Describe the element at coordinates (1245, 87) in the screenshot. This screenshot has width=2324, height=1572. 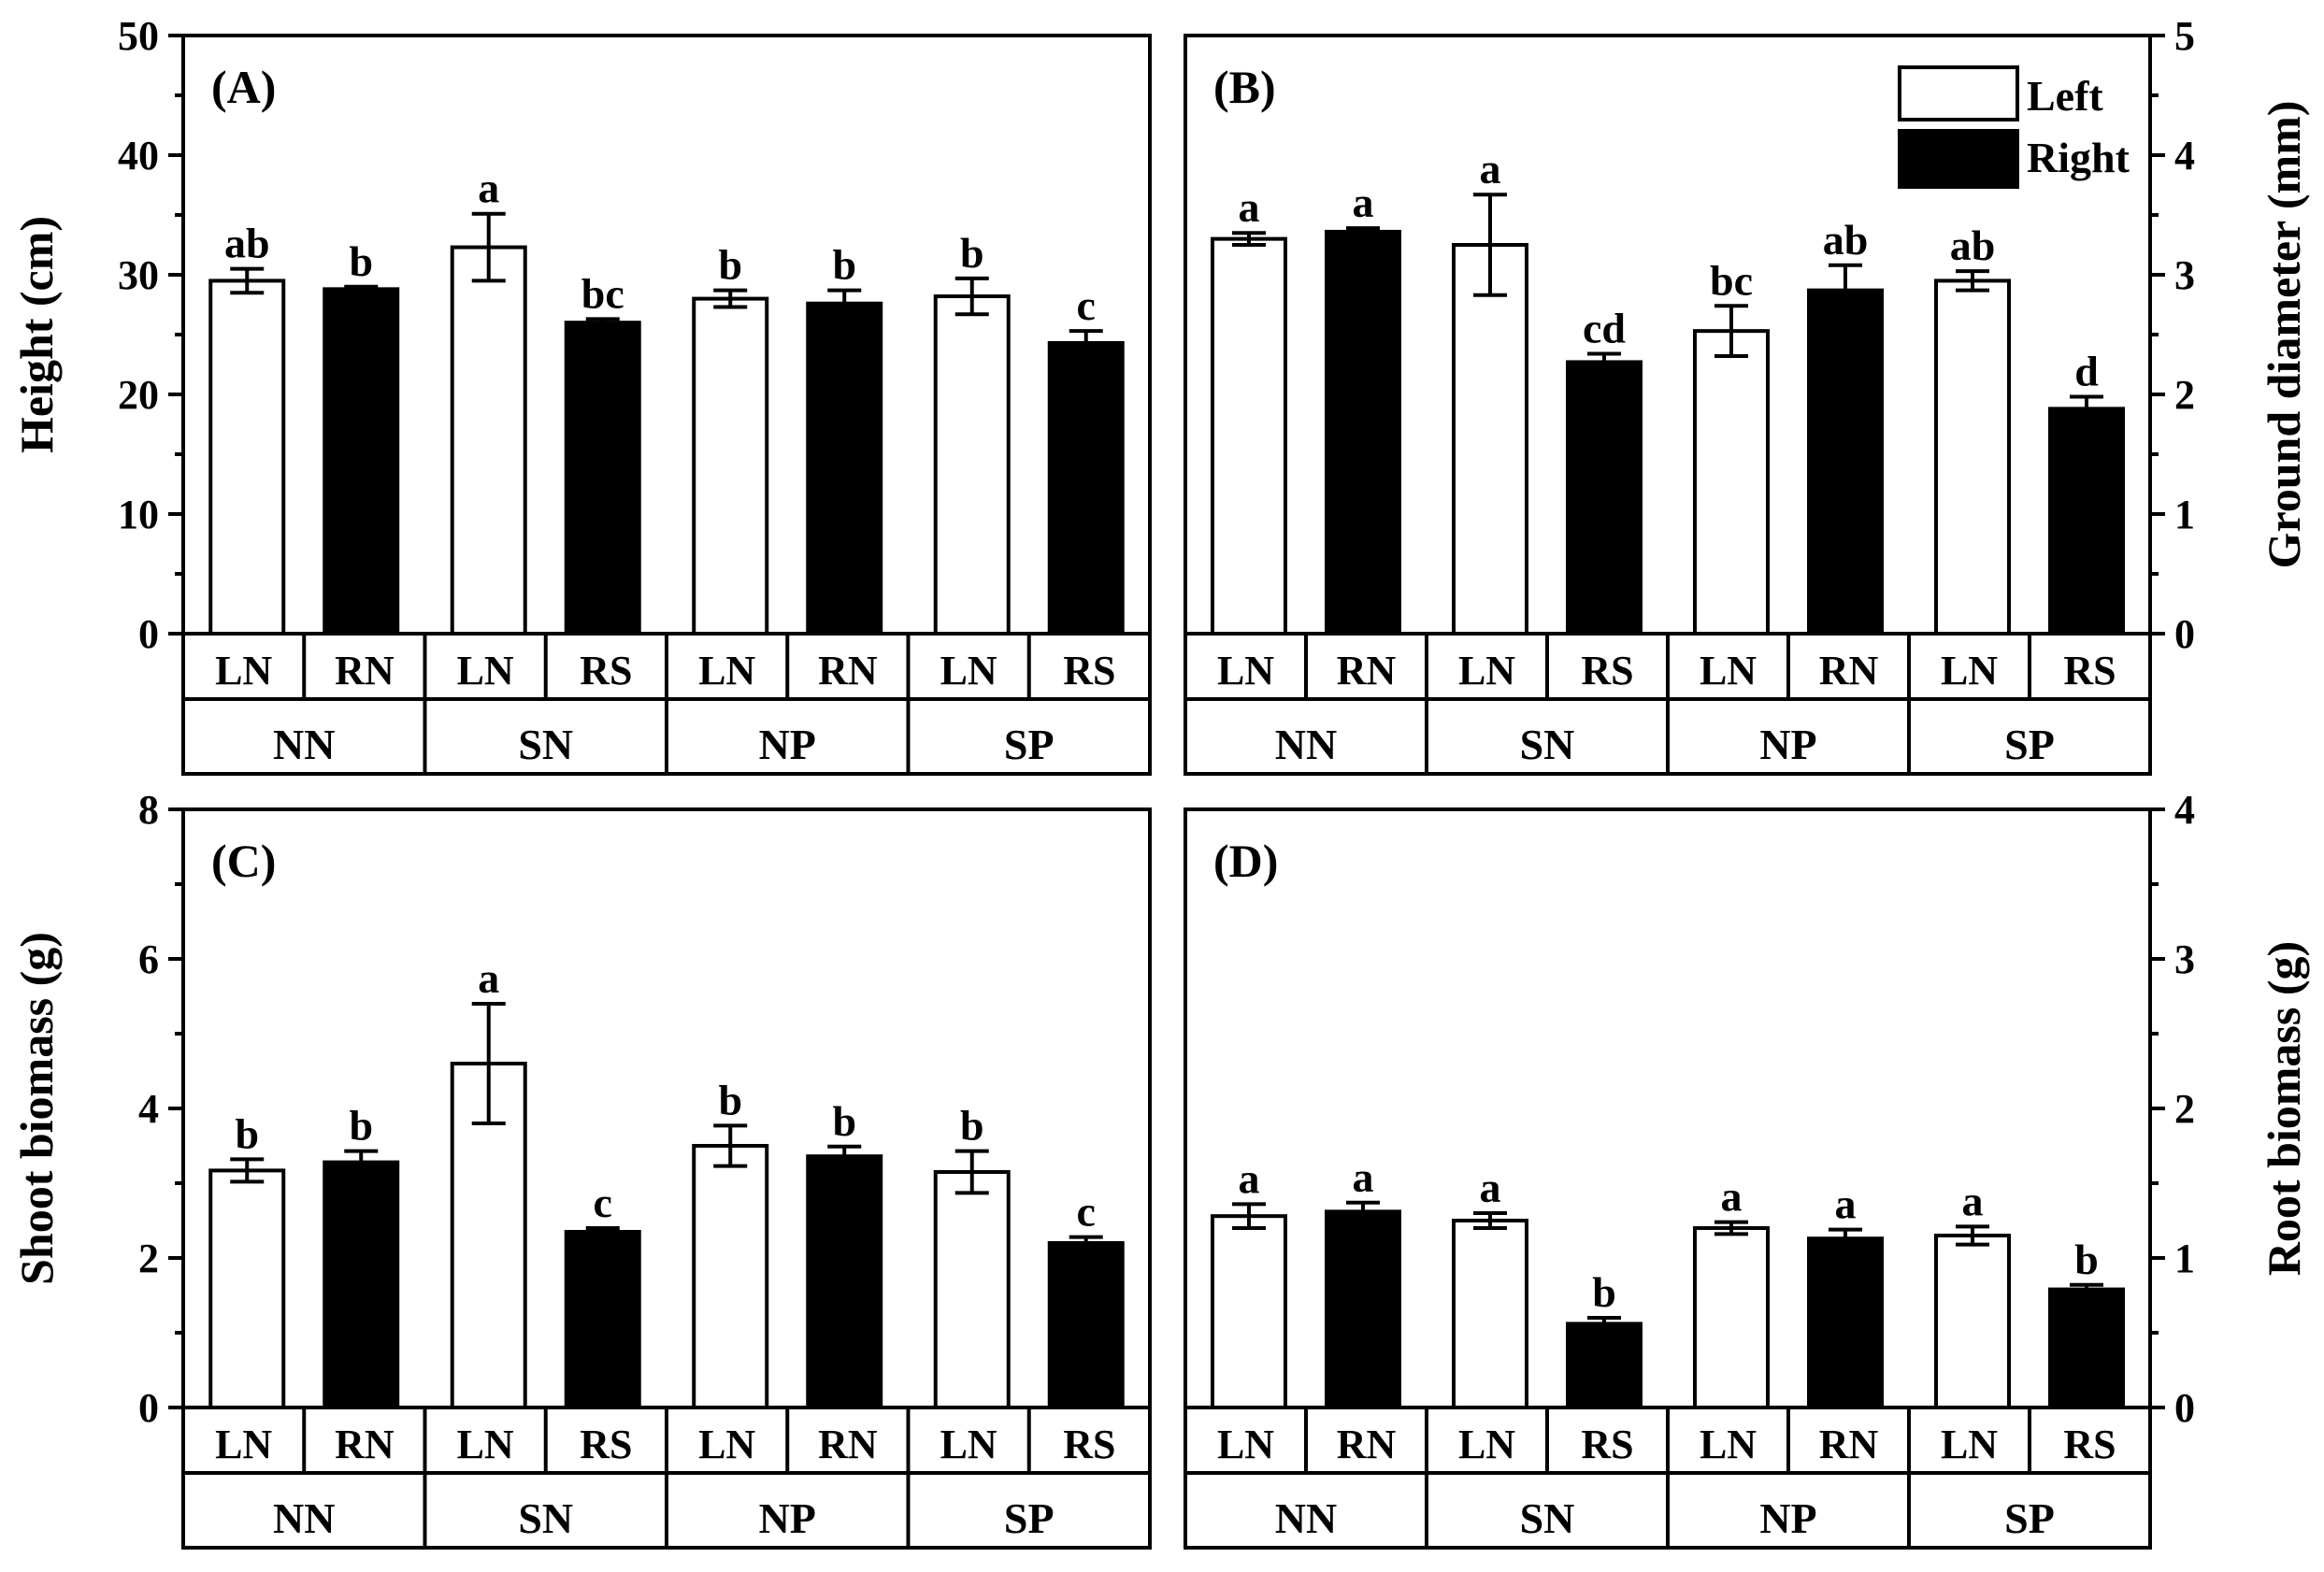
I see `panel-label: (B)` at that location.